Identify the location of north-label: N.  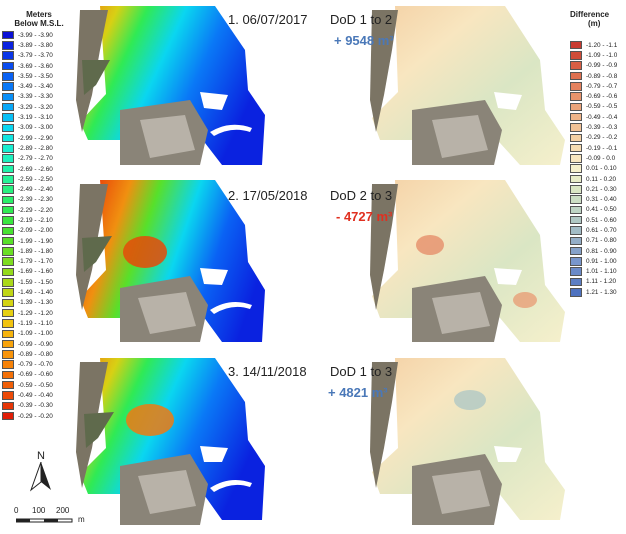
(41, 456).